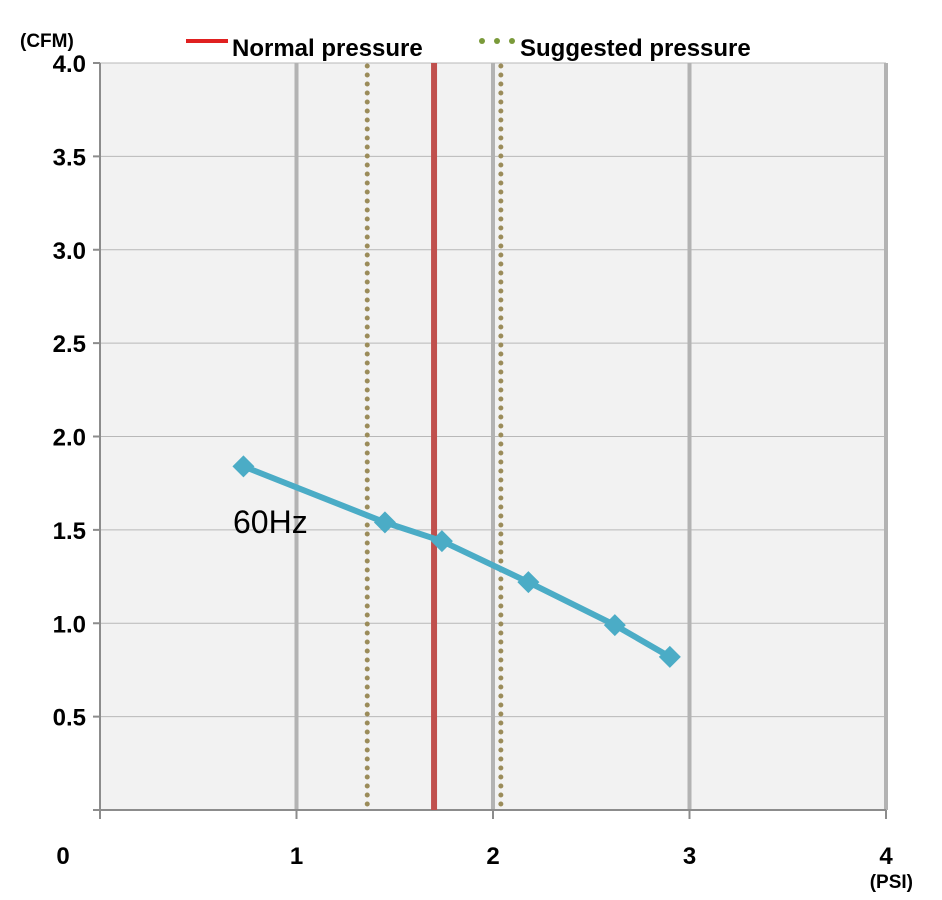 The height and width of the screenshot is (900, 942). What do you see at coordinates (327, 48) in the screenshot?
I see `legend-label-normal: Normal pressure` at bounding box center [327, 48].